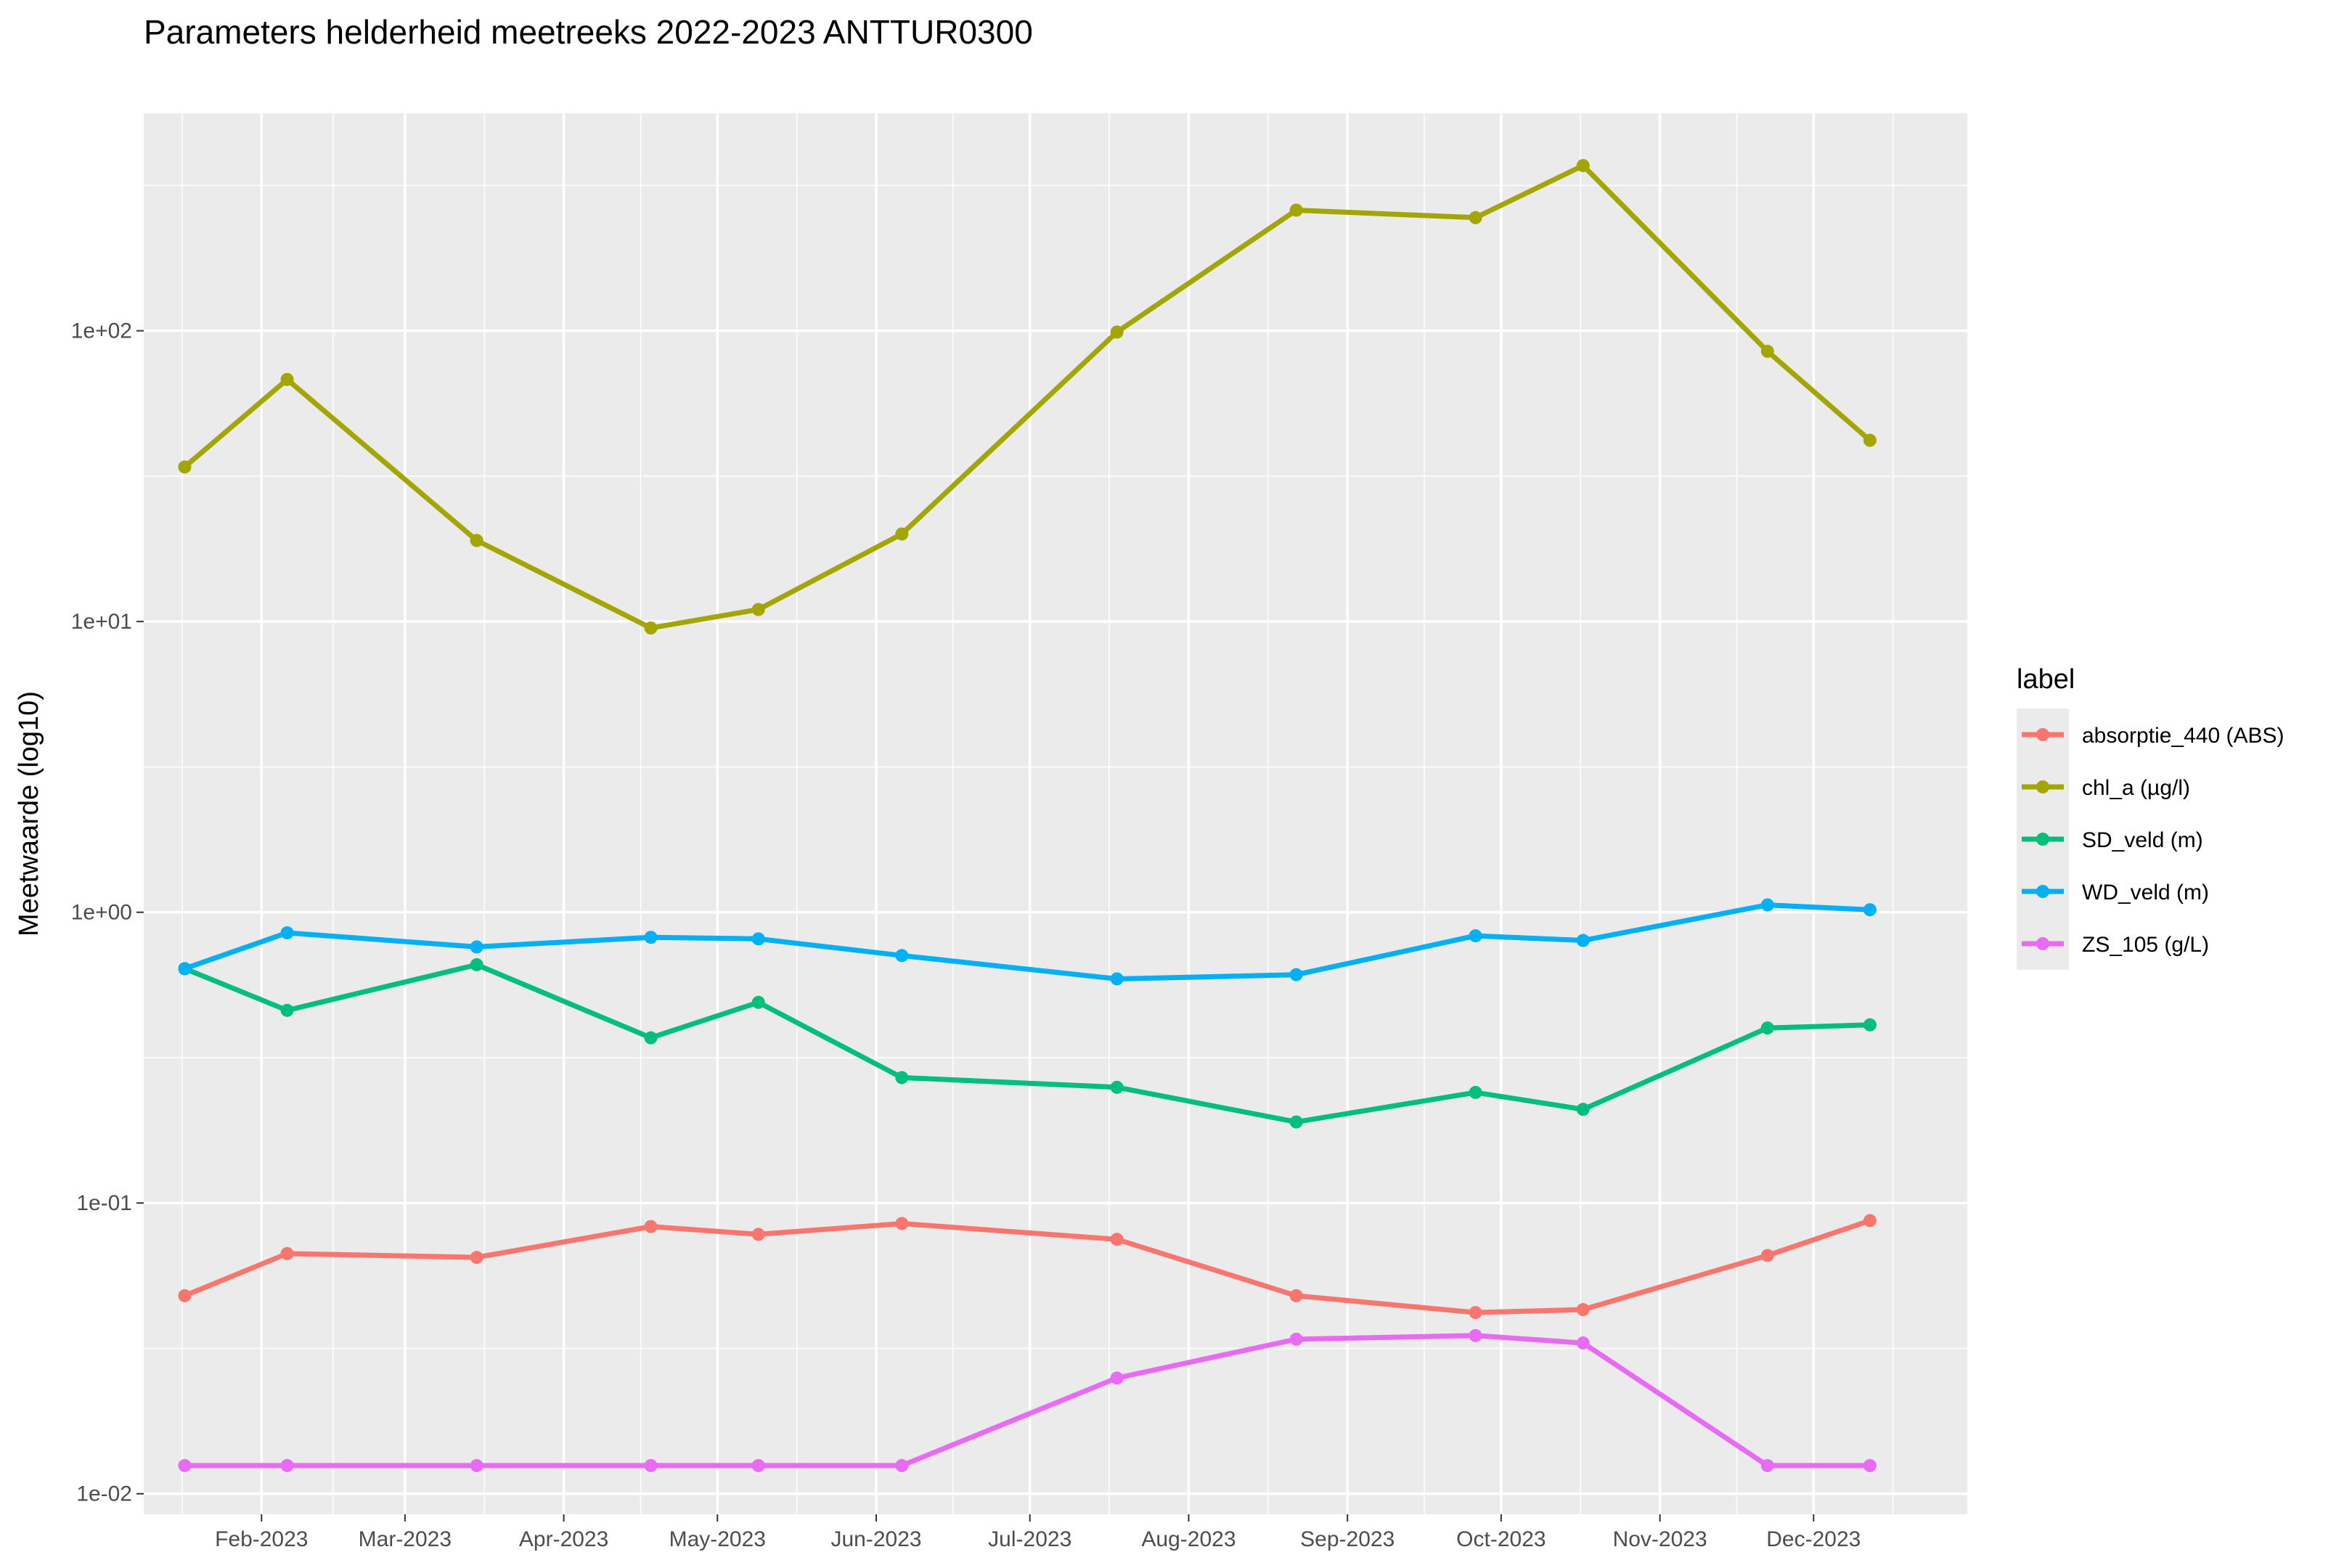 The height and width of the screenshot is (1568, 2352). Describe the element at coordinates (2146, 945) in the screenshot. I see `legend-label: ZS_105 (g/L)` at that location.